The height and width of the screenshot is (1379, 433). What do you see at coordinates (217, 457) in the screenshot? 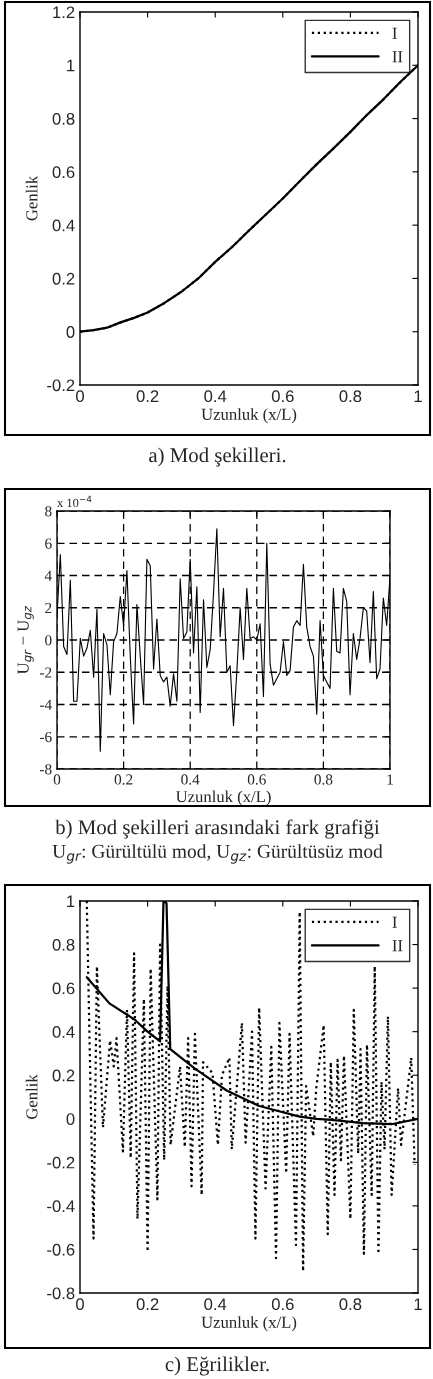
I see `text: a) Mod şekilleri.` at bounding box center [217, 457].